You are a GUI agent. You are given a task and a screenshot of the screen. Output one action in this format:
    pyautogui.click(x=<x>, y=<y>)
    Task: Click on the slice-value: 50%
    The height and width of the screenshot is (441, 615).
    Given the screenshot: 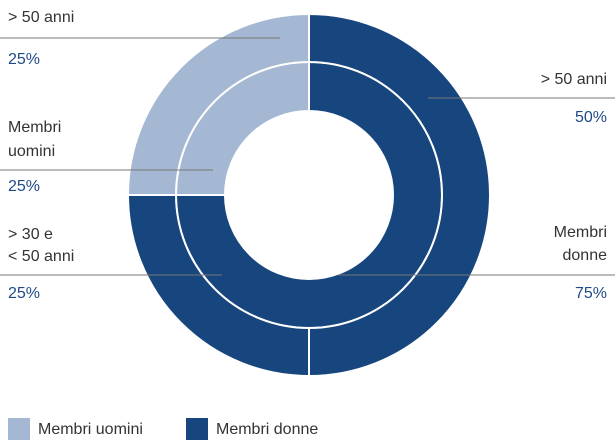 What is the action you would take?
    pyautogui.click(x=591, y=117)
    